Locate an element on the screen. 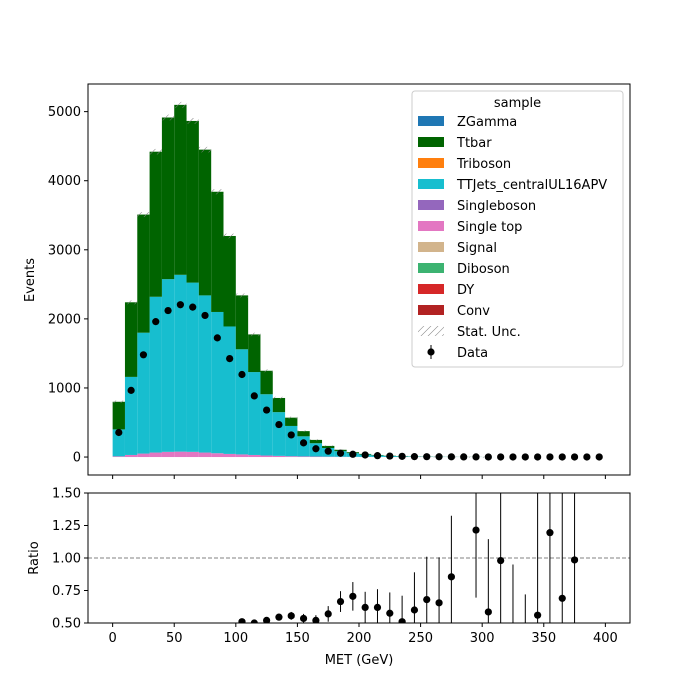 This screenshot has height=700, width=700. legend-label-conv: Conv is located at coordinates (473, 311).